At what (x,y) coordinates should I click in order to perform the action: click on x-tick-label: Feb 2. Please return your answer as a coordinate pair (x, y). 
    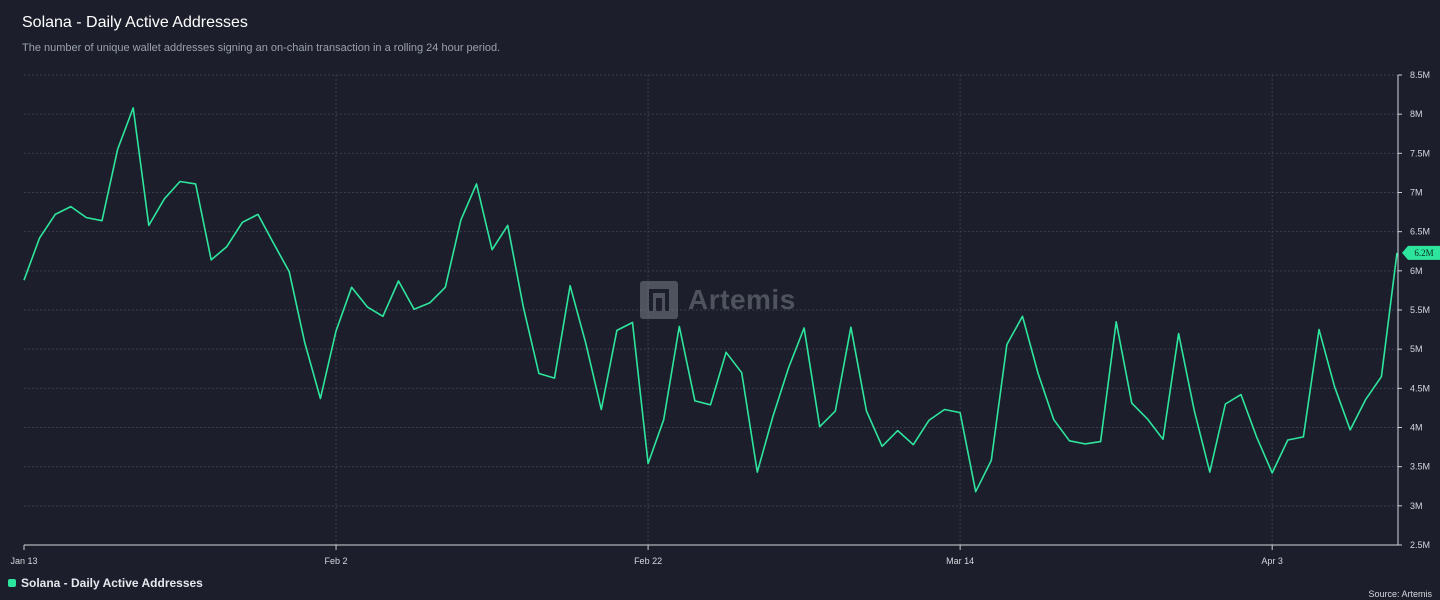
    Looking at the image, I should click on (336, 561).